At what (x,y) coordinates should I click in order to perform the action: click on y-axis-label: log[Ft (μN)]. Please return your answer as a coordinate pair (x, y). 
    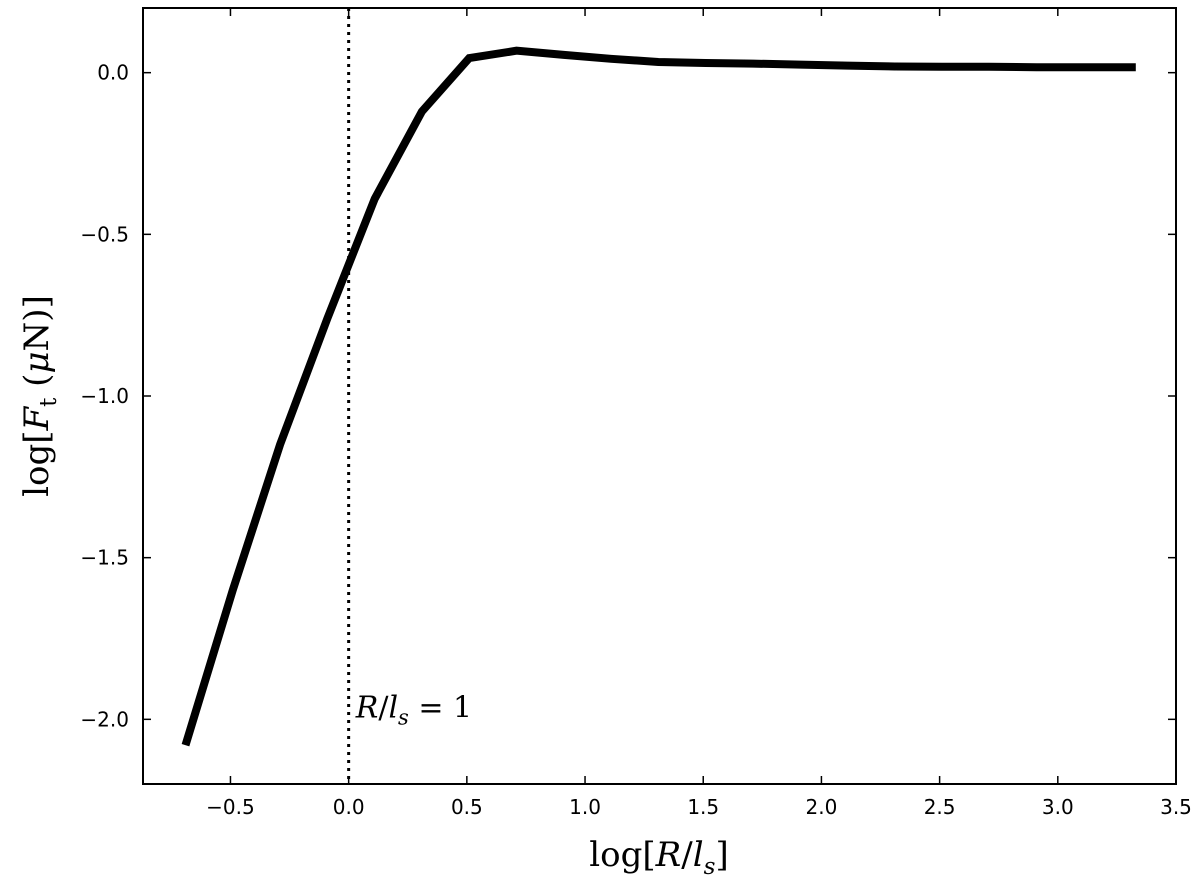
    Looking at the image, I should click on (39, 396).